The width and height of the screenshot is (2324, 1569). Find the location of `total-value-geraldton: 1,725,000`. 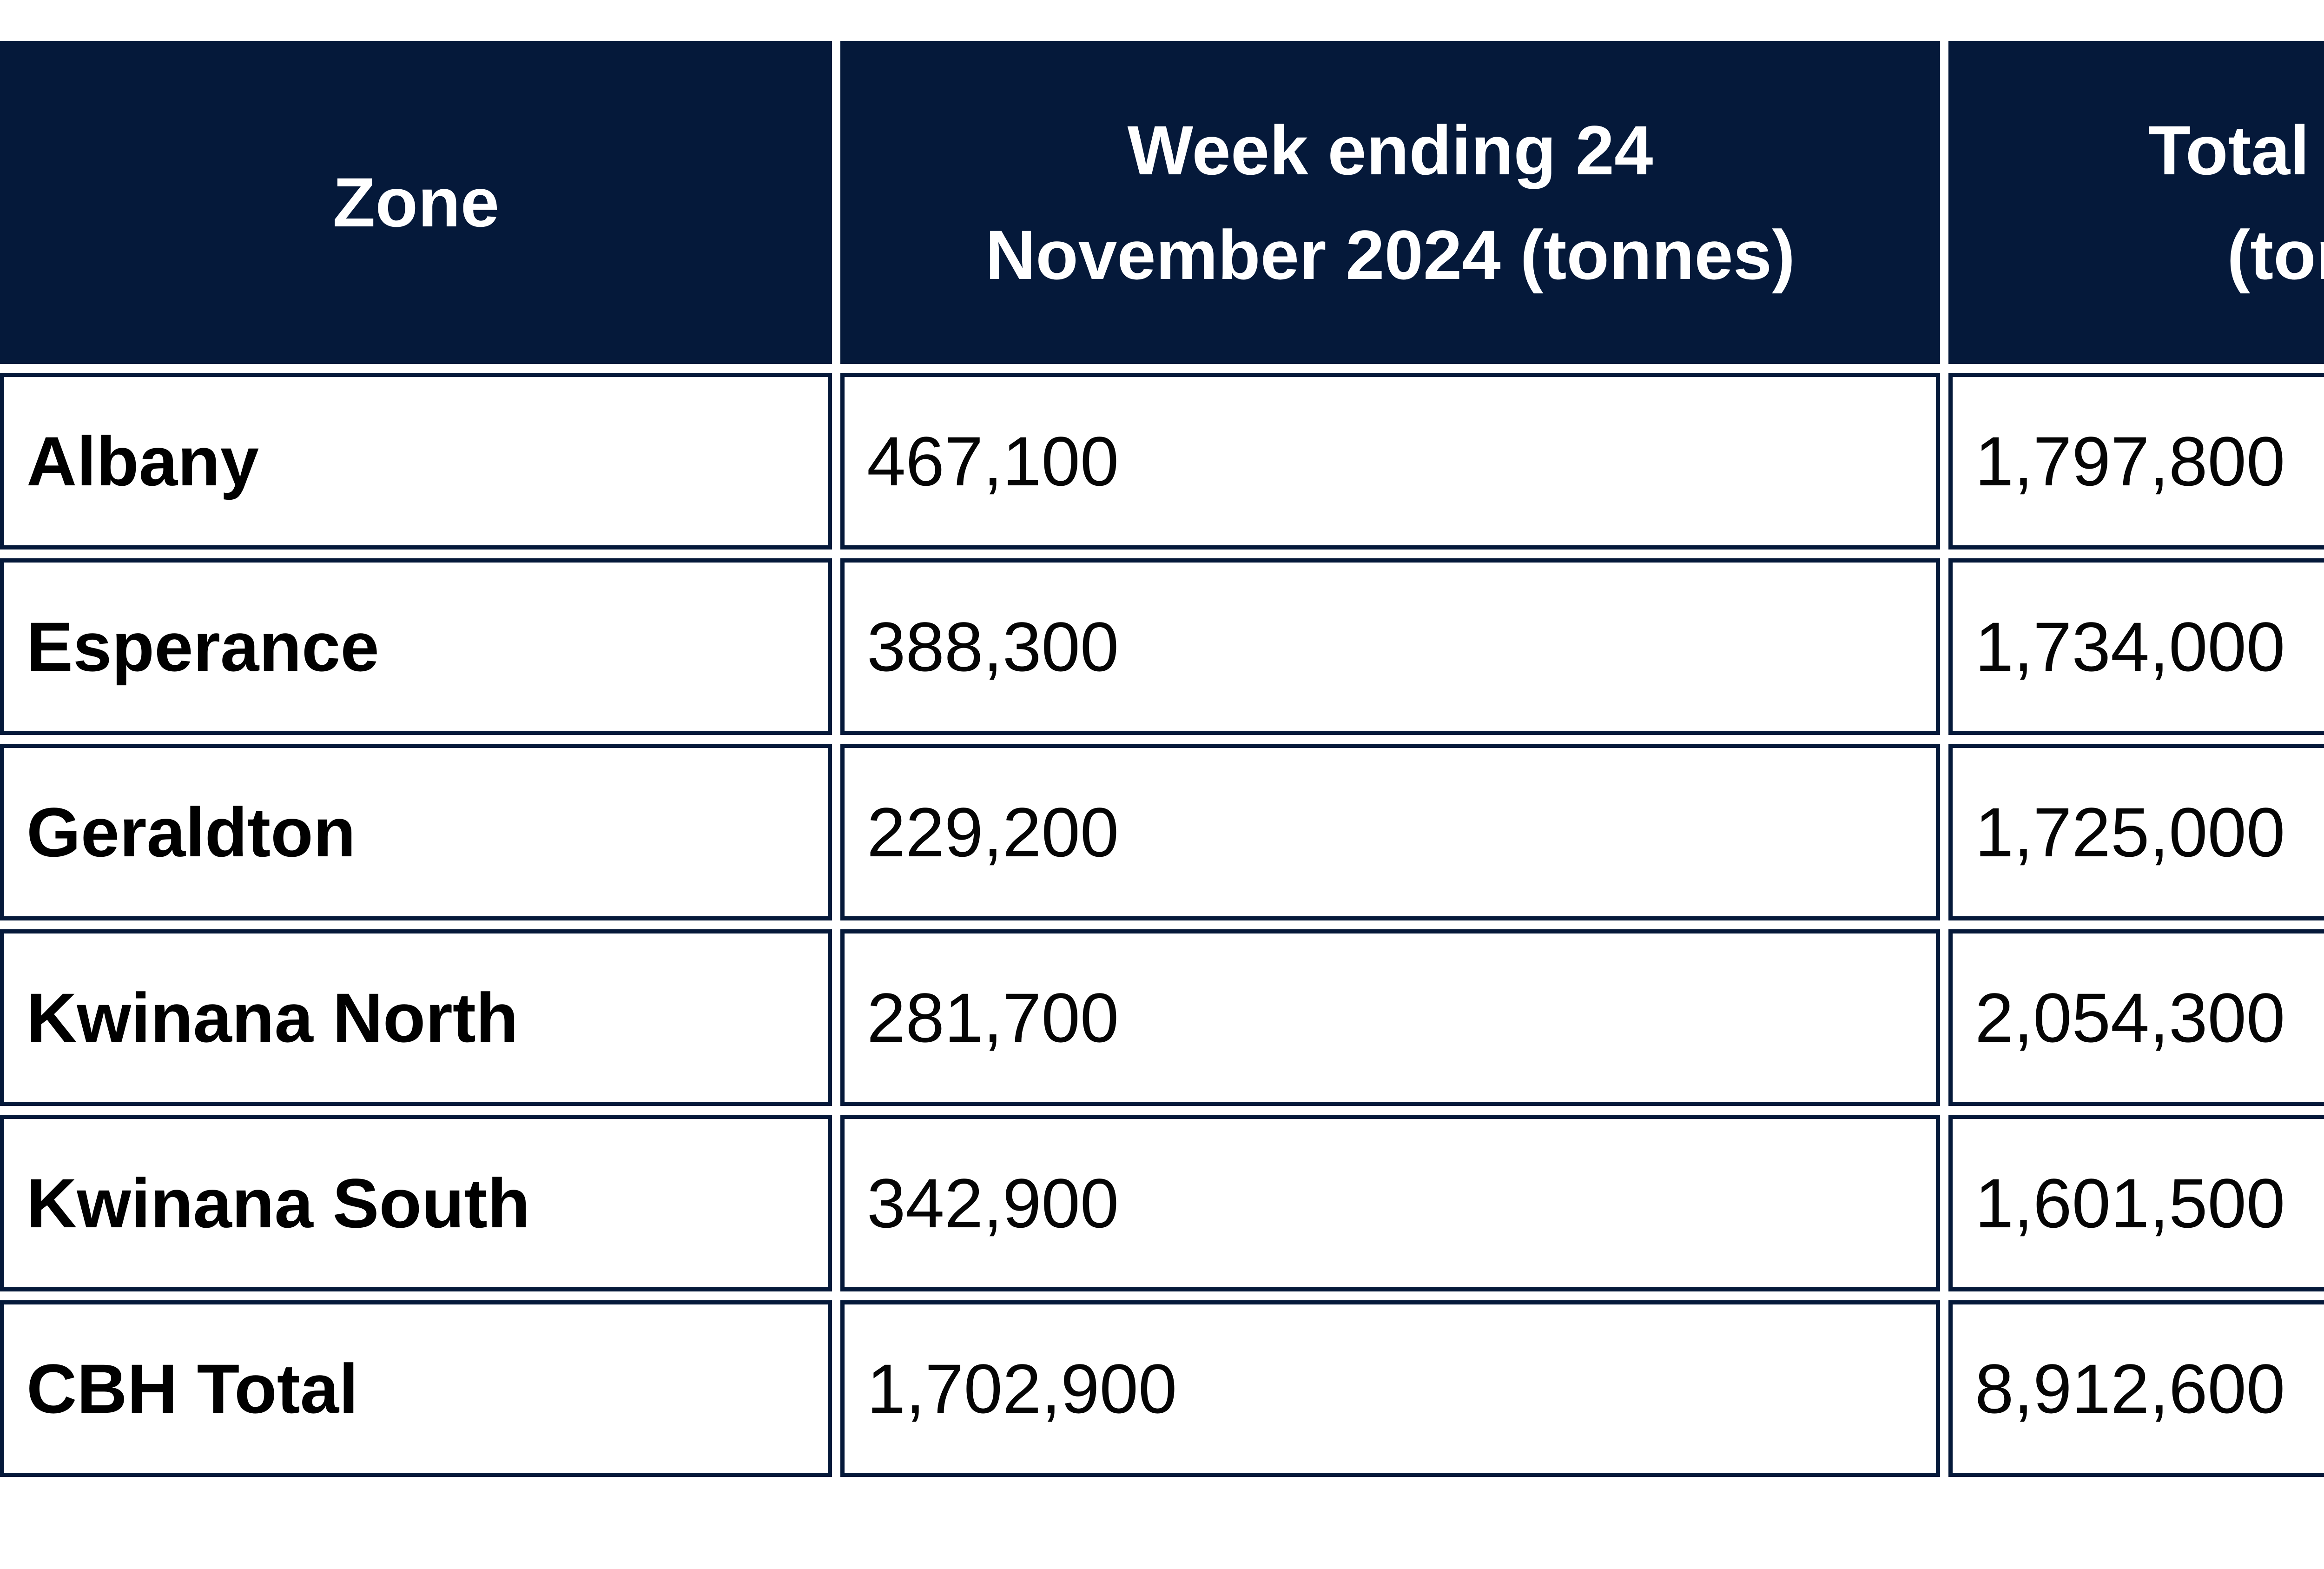

total-value-geraldton: 1,725,000 is located at coordinates (2136, 832).